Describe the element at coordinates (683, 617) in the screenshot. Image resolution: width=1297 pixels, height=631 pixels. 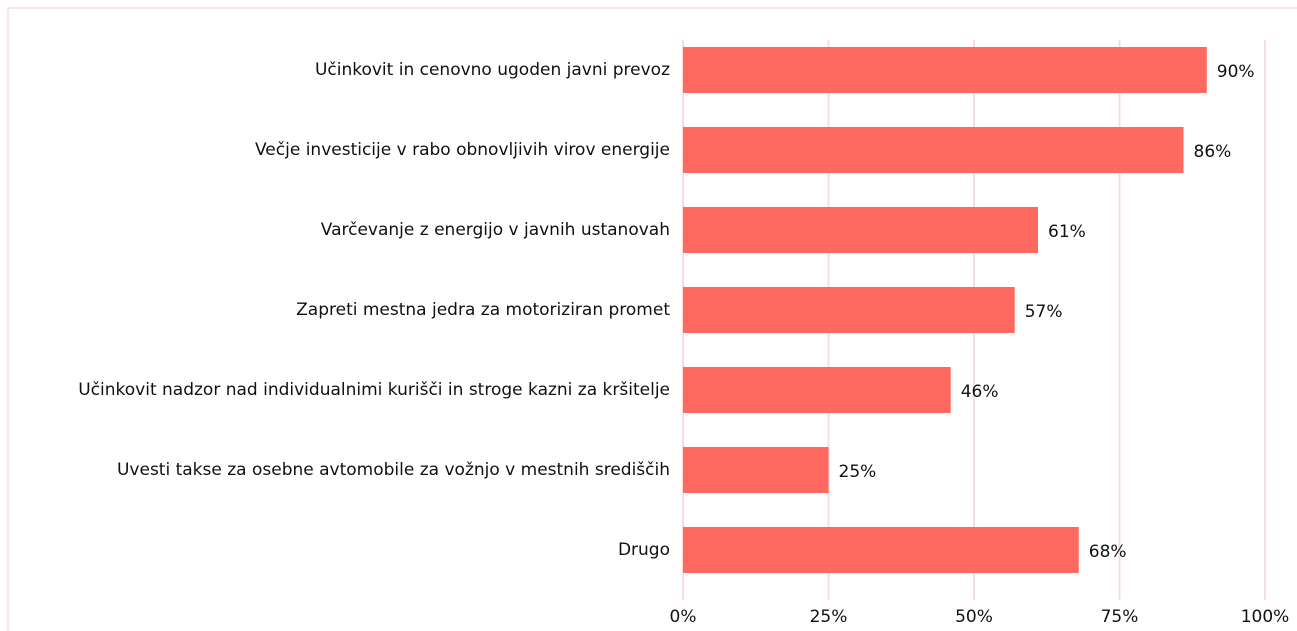
I see `x-tick-label: 0%` at that location.